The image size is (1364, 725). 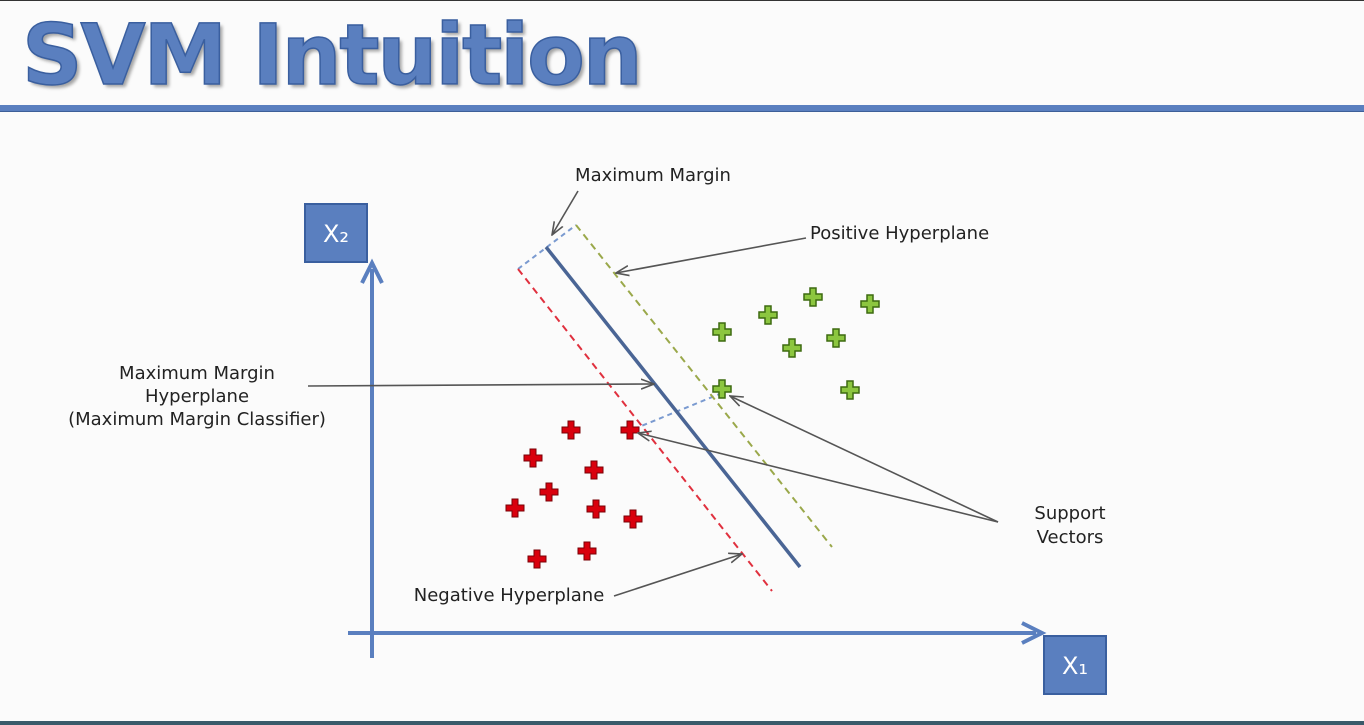 I want to click on x1-axis-label: X₁, so click(x=1075, y=666).